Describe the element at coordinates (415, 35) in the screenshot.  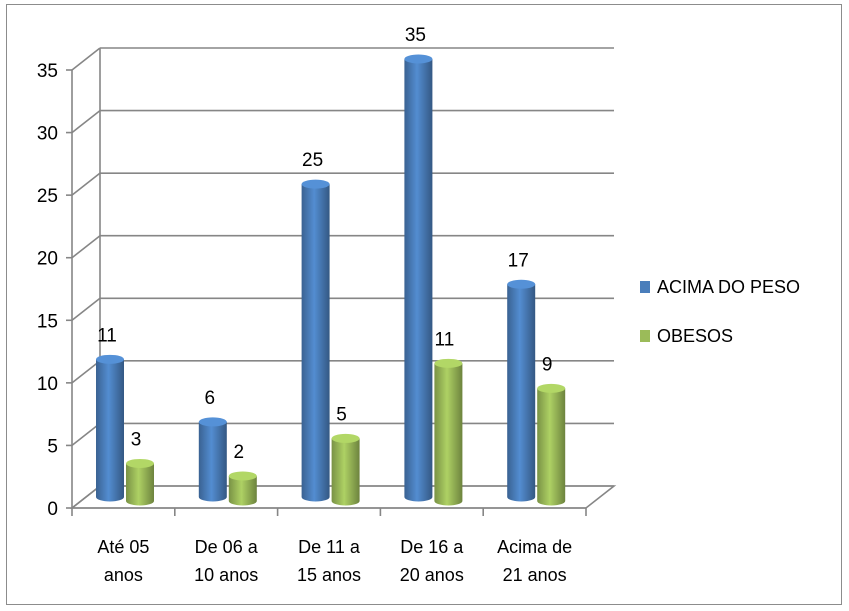
I see `data-label: 35` at that location.